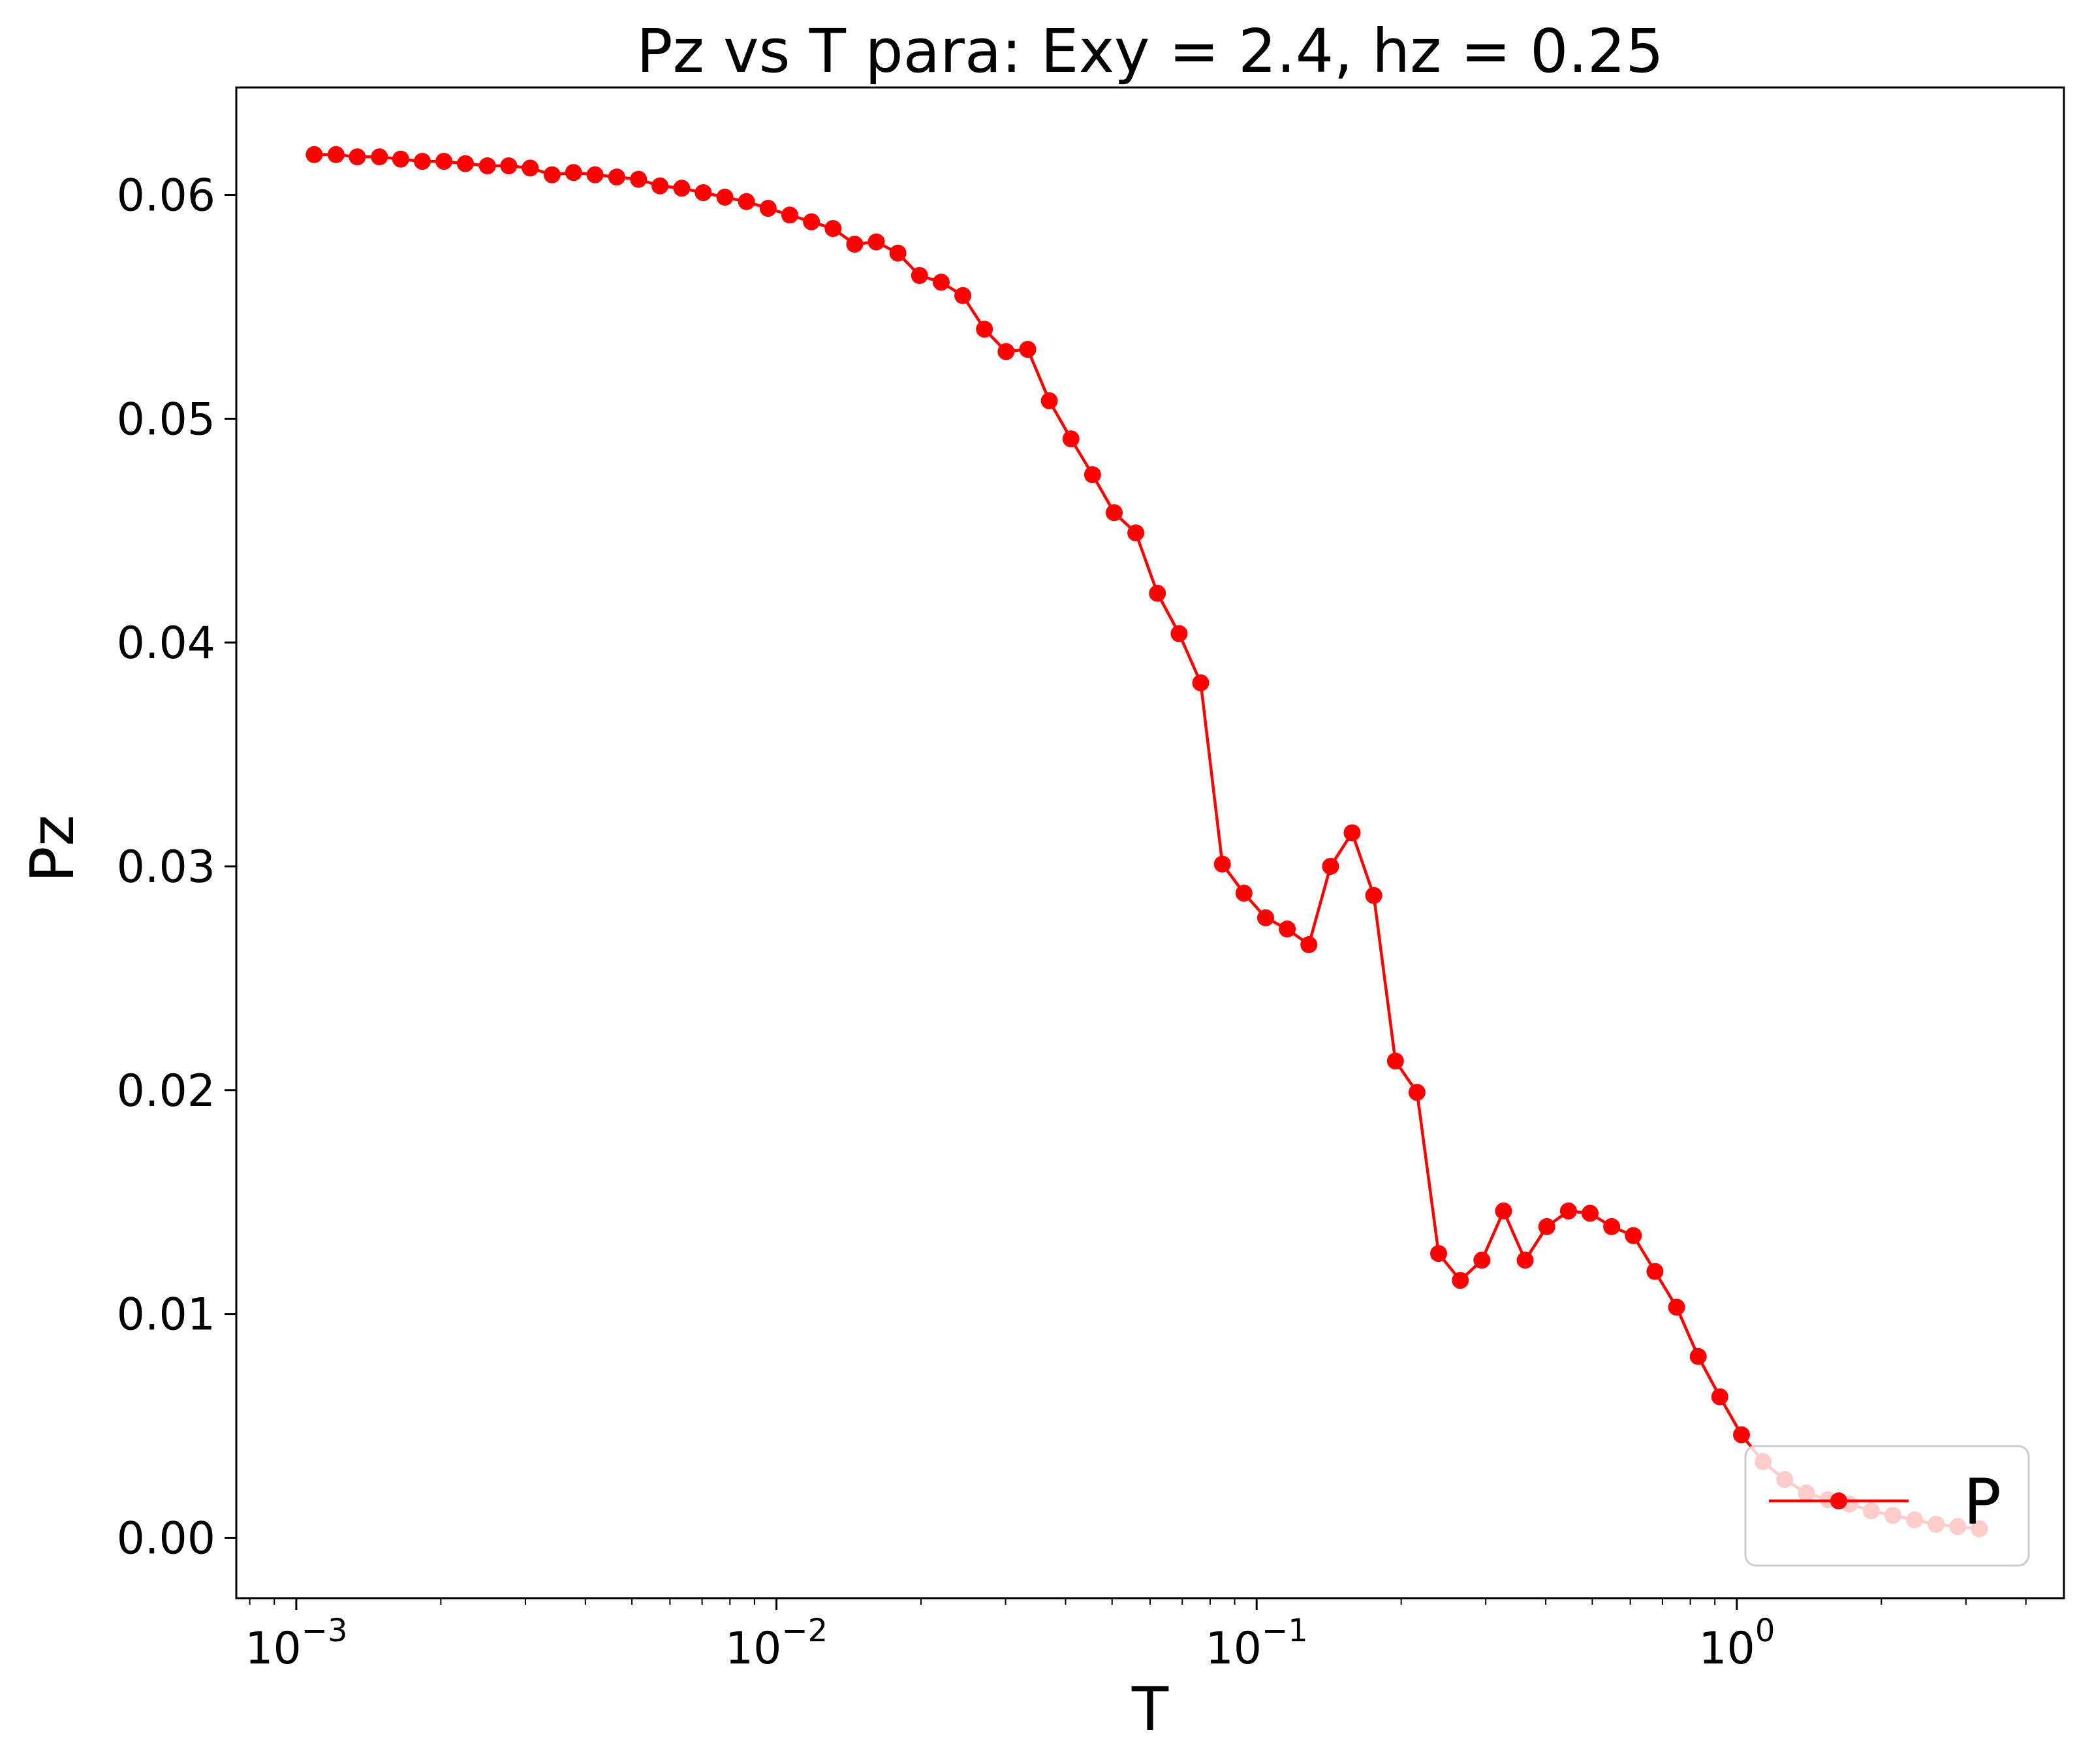 The width and height of the screenshot is (2077, 1764). What do you see at coordinates (166, 1315) in the screenshot?
I see `y-tick-label: 0.01` at bounding box center [166, 1315].